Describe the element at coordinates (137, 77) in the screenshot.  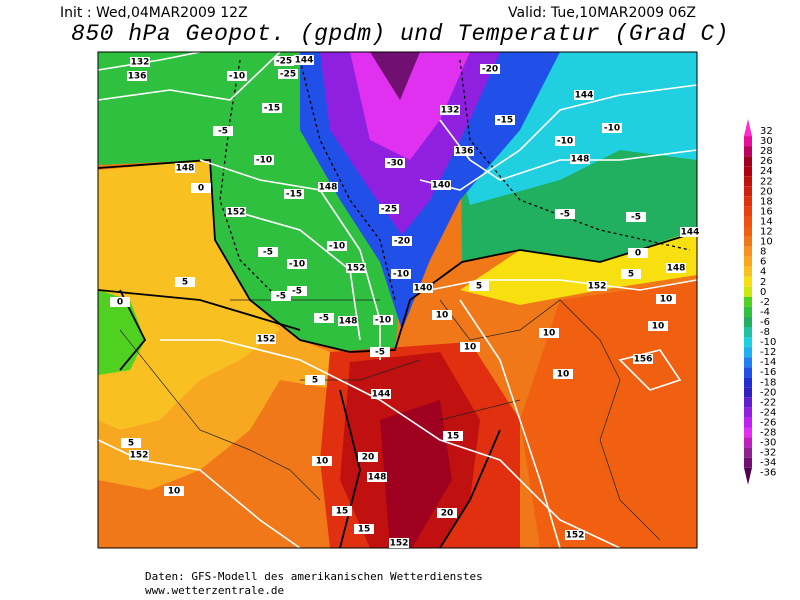
I see `geopotential-label: 136` at that location.